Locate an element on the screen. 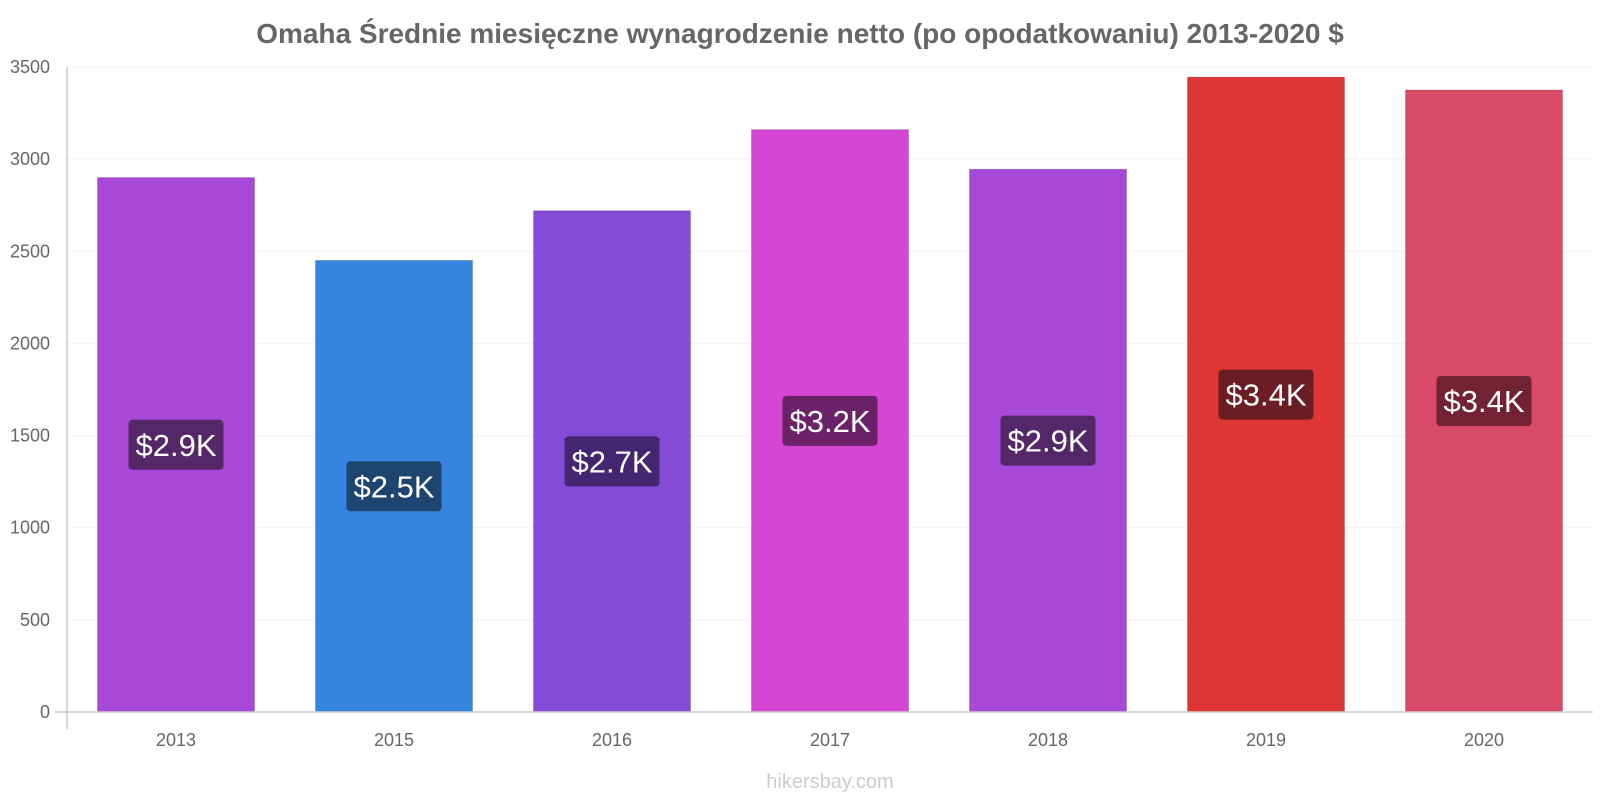 Image resolution: width=1600 pixels, height=800 pixels. y-tick-label: 0 is located at coordinates (45, 712).